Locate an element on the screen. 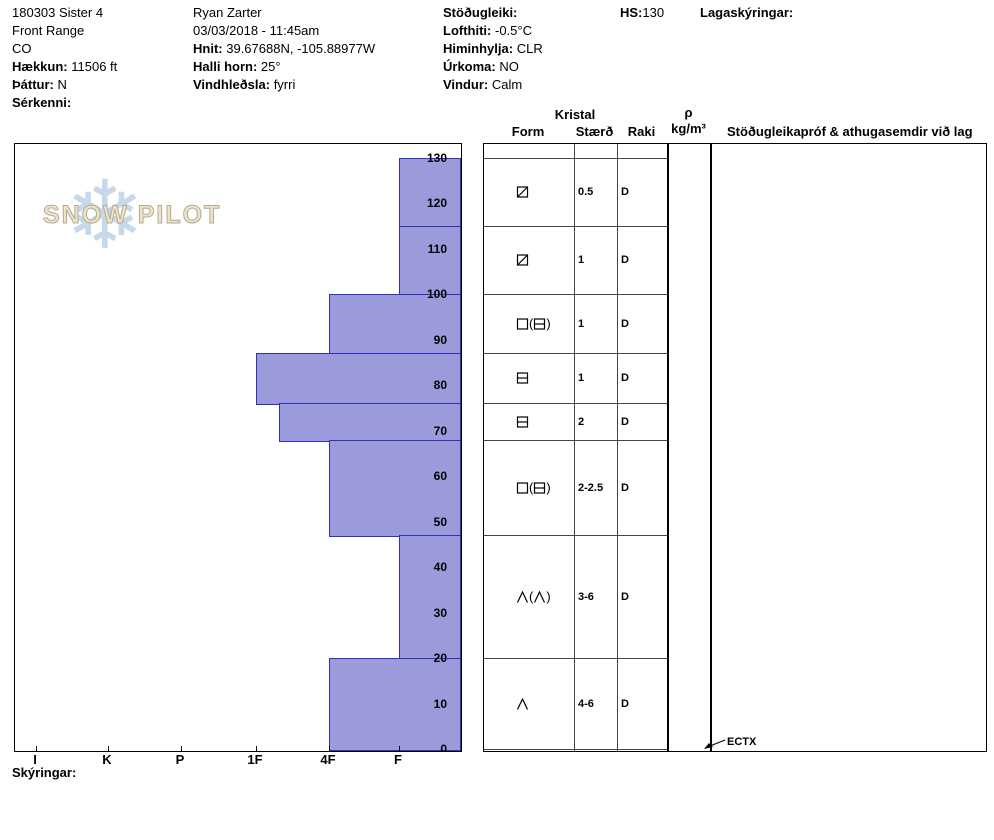  hardness-tick-label: F is located at coordinates (398, 759).